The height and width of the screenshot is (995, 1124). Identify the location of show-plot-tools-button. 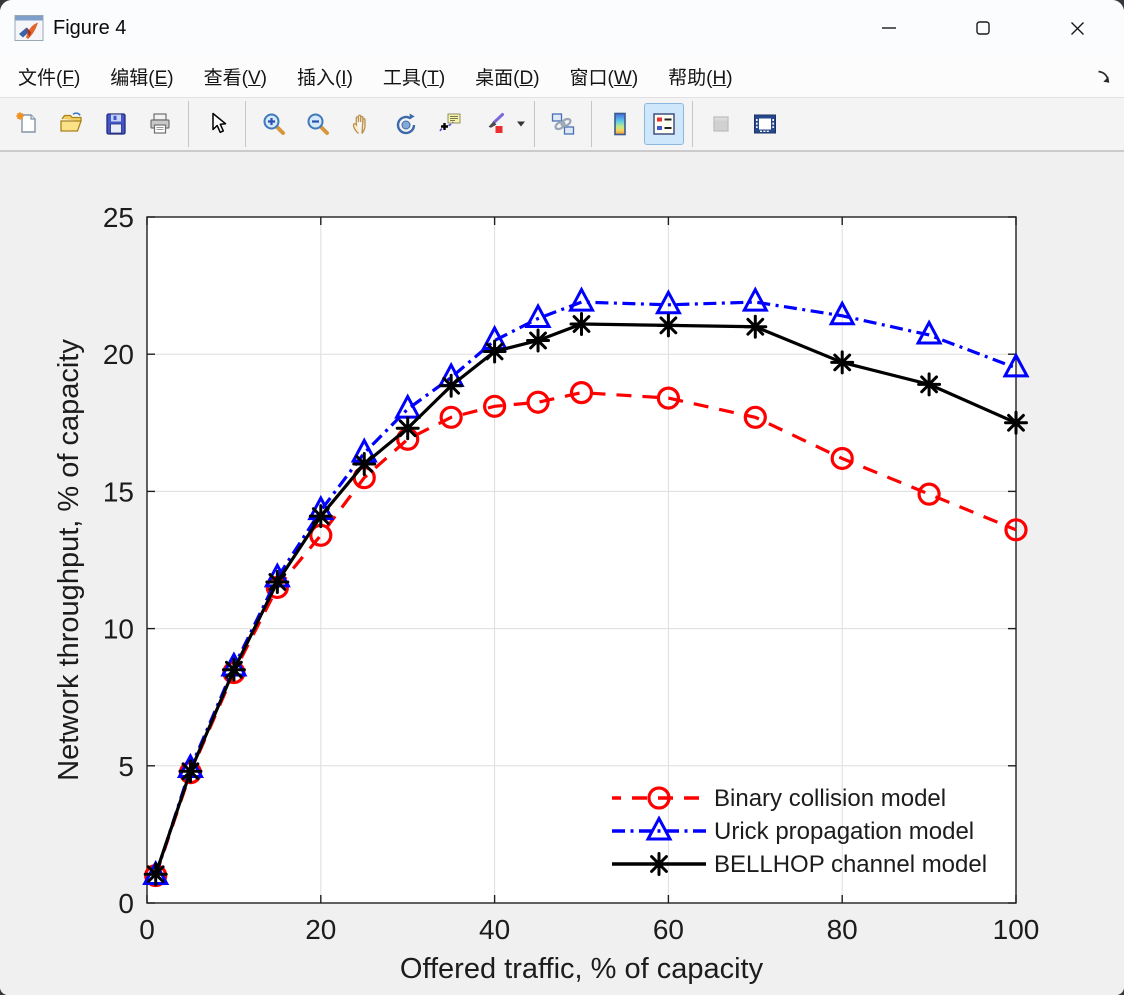
(765, 124).